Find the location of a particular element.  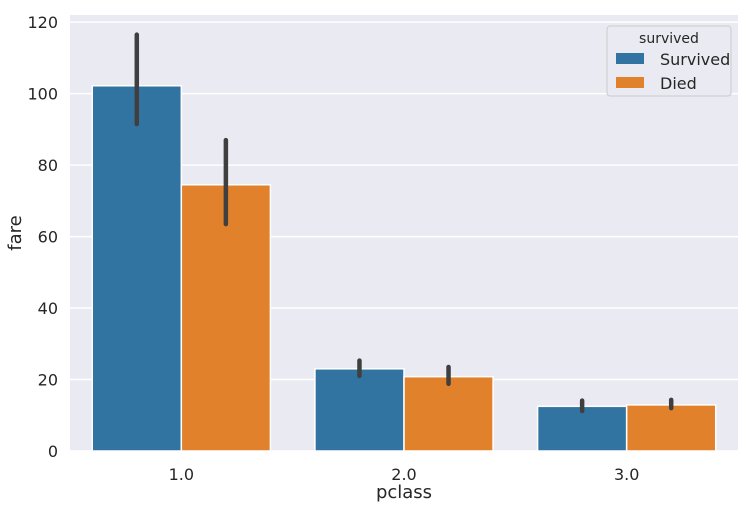

y-tick-labels: 0 20 40 60 80 100 120 is located at coordinates (42, 237).